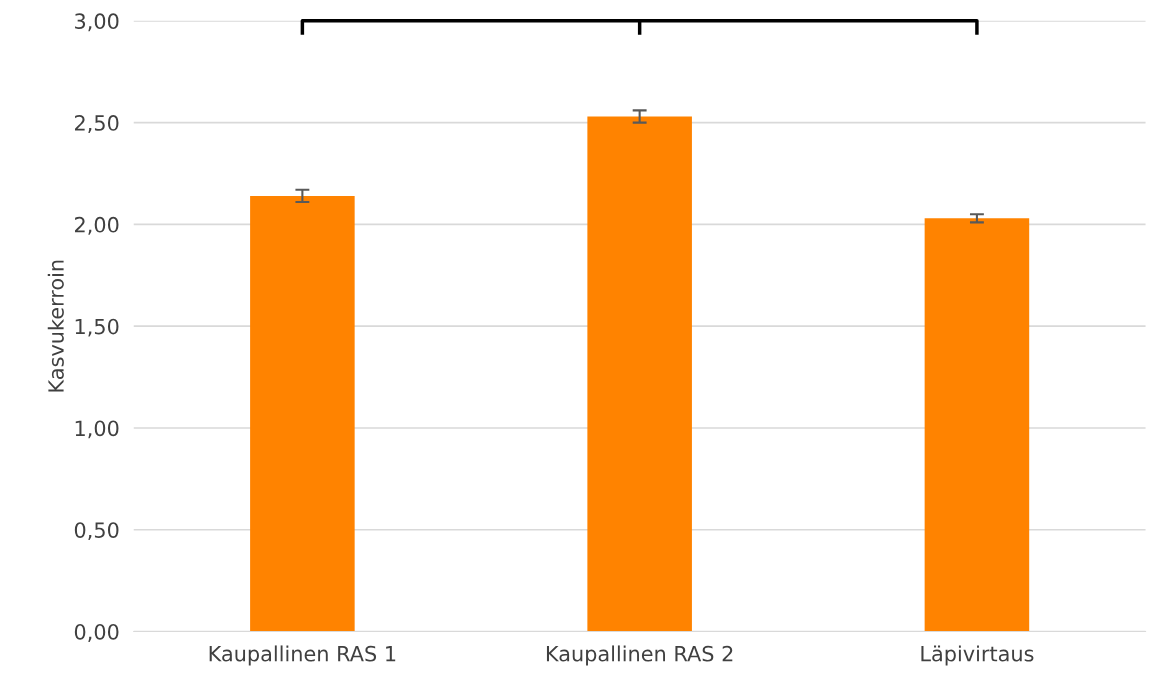 The width and height of the screenshot is (1163, 694). What do you see at coordinates (639, 655) in the screenshot?
I see `x-tick-label: Kaupallinen RAS 2` at bounding box center [639, 655].